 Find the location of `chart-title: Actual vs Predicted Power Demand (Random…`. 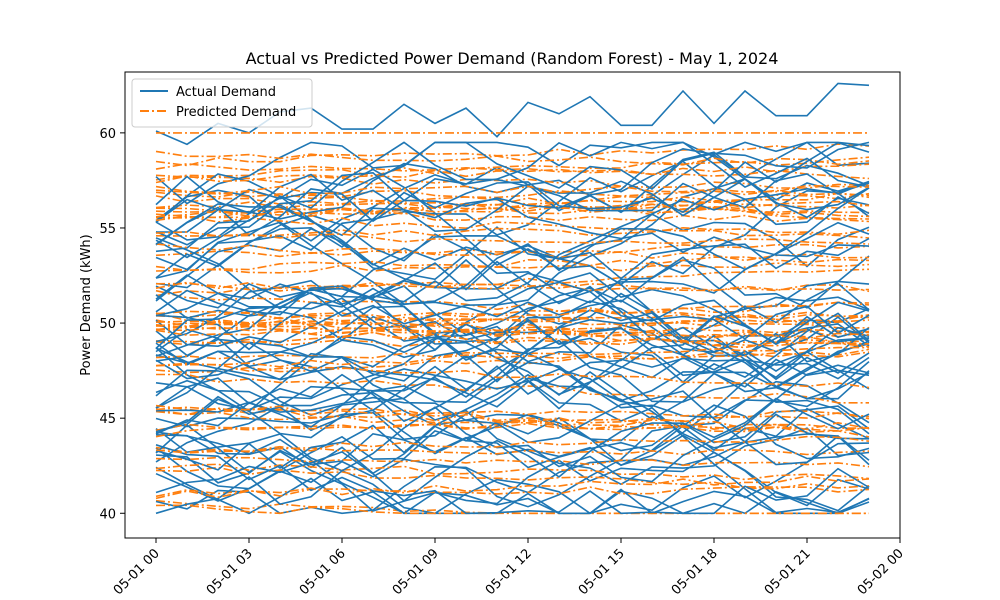

chart-title: Actual vs Predicted Power Demand (Random… is located at coordinates (512, 58).